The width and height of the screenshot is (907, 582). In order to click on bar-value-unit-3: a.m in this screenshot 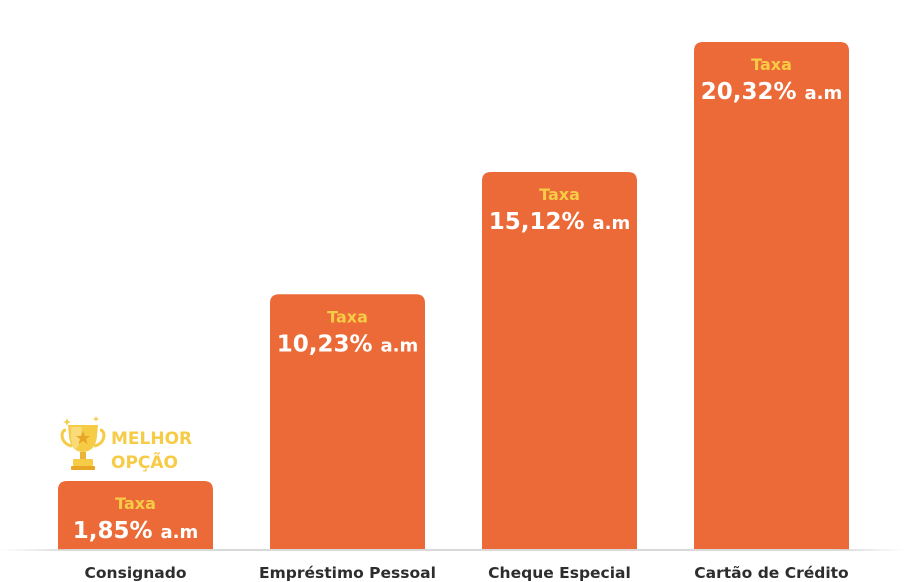, I will do `click(612, 223)`.